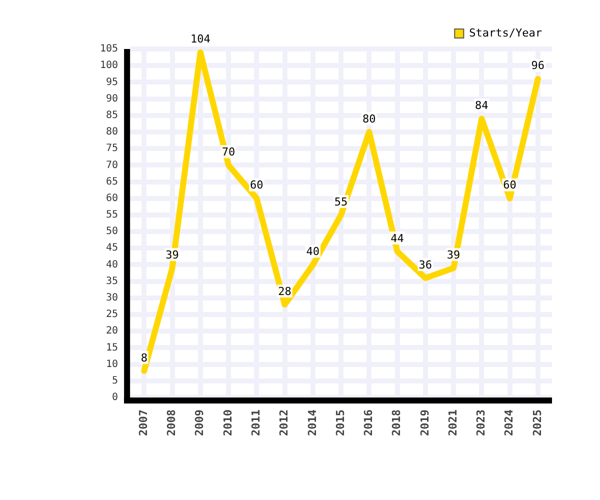  Describe the element at coordinates (369, 119) in the screenshot. I see `data-label: 80` at that location.